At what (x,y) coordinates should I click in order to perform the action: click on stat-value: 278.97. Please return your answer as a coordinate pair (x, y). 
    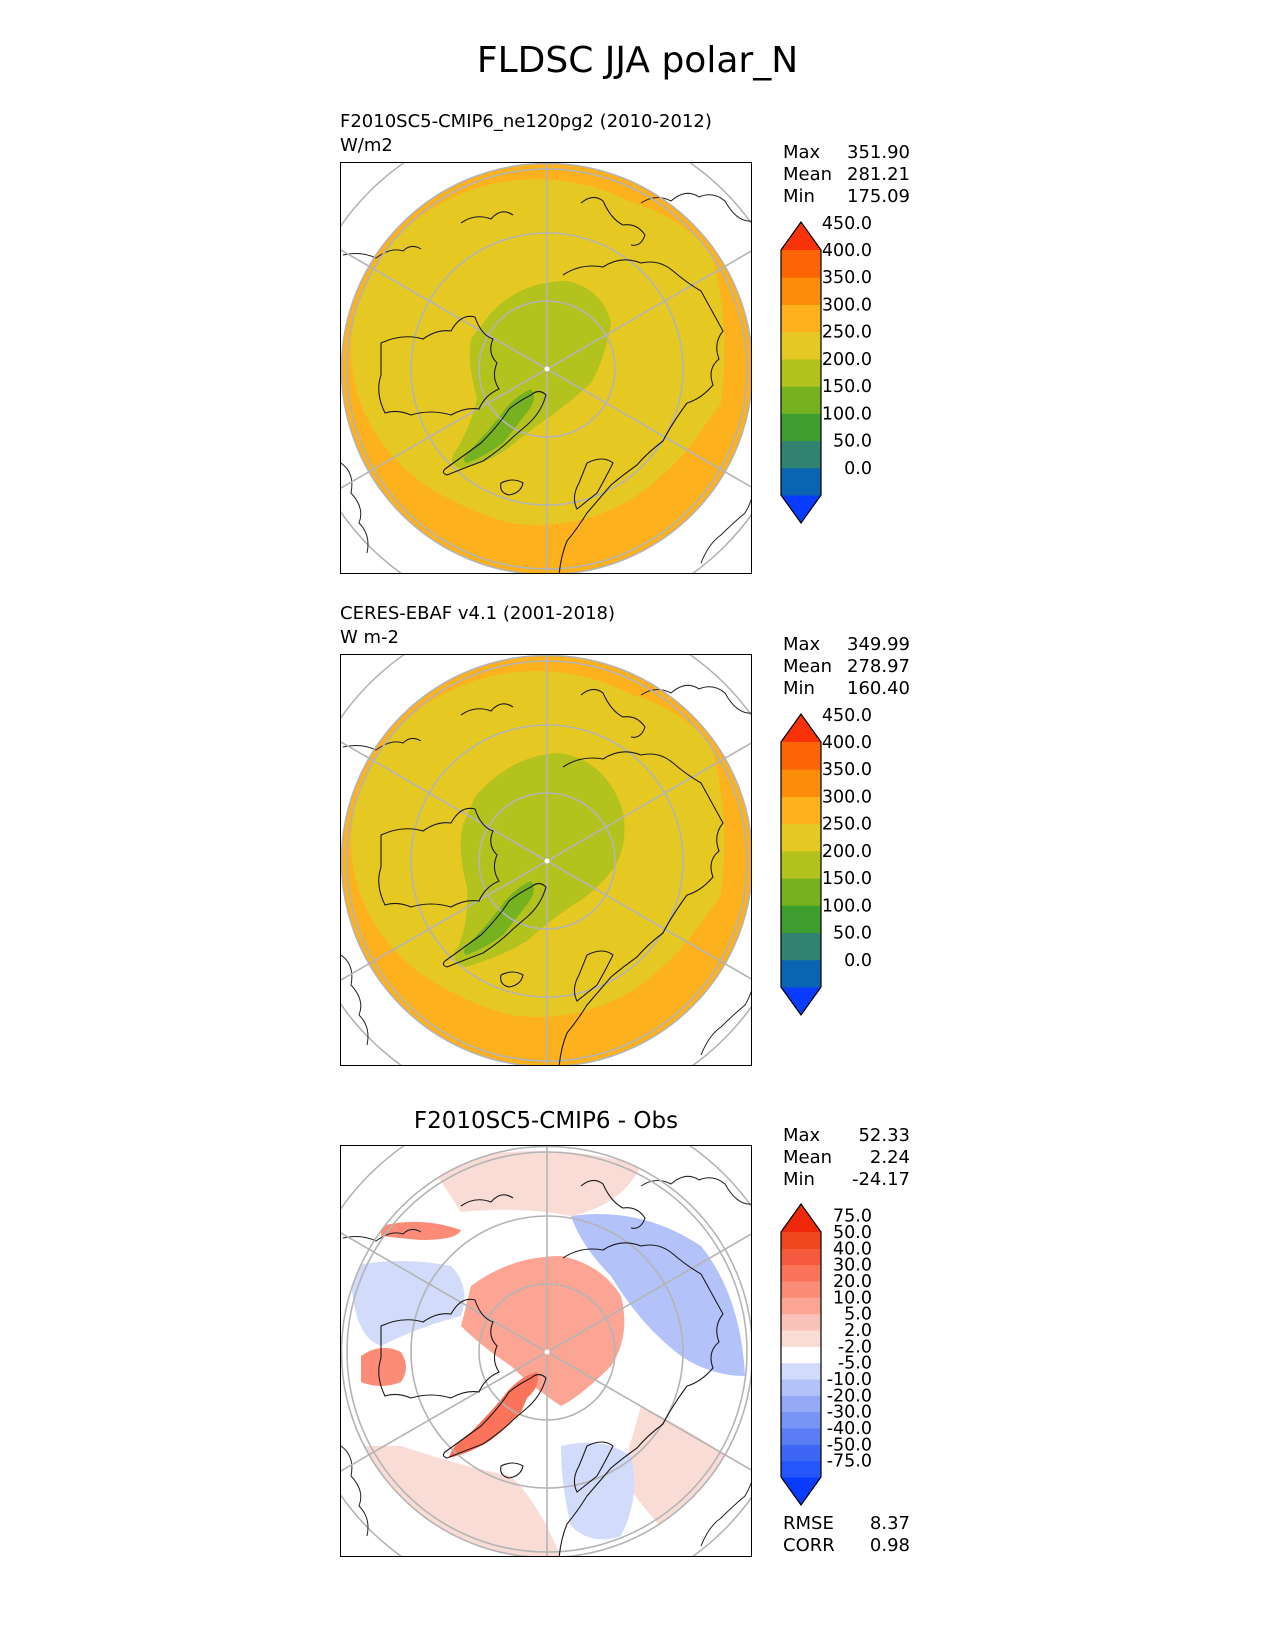
    Looking at the image, I should click on (878, 666).